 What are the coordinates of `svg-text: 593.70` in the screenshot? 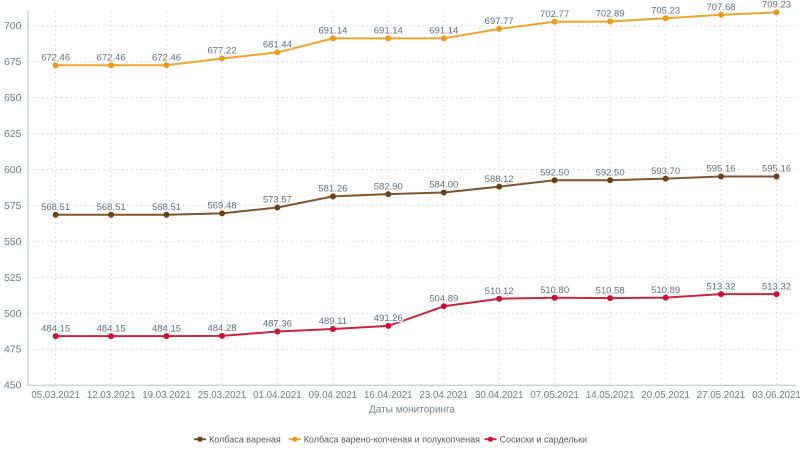 It's located at (665, 171).